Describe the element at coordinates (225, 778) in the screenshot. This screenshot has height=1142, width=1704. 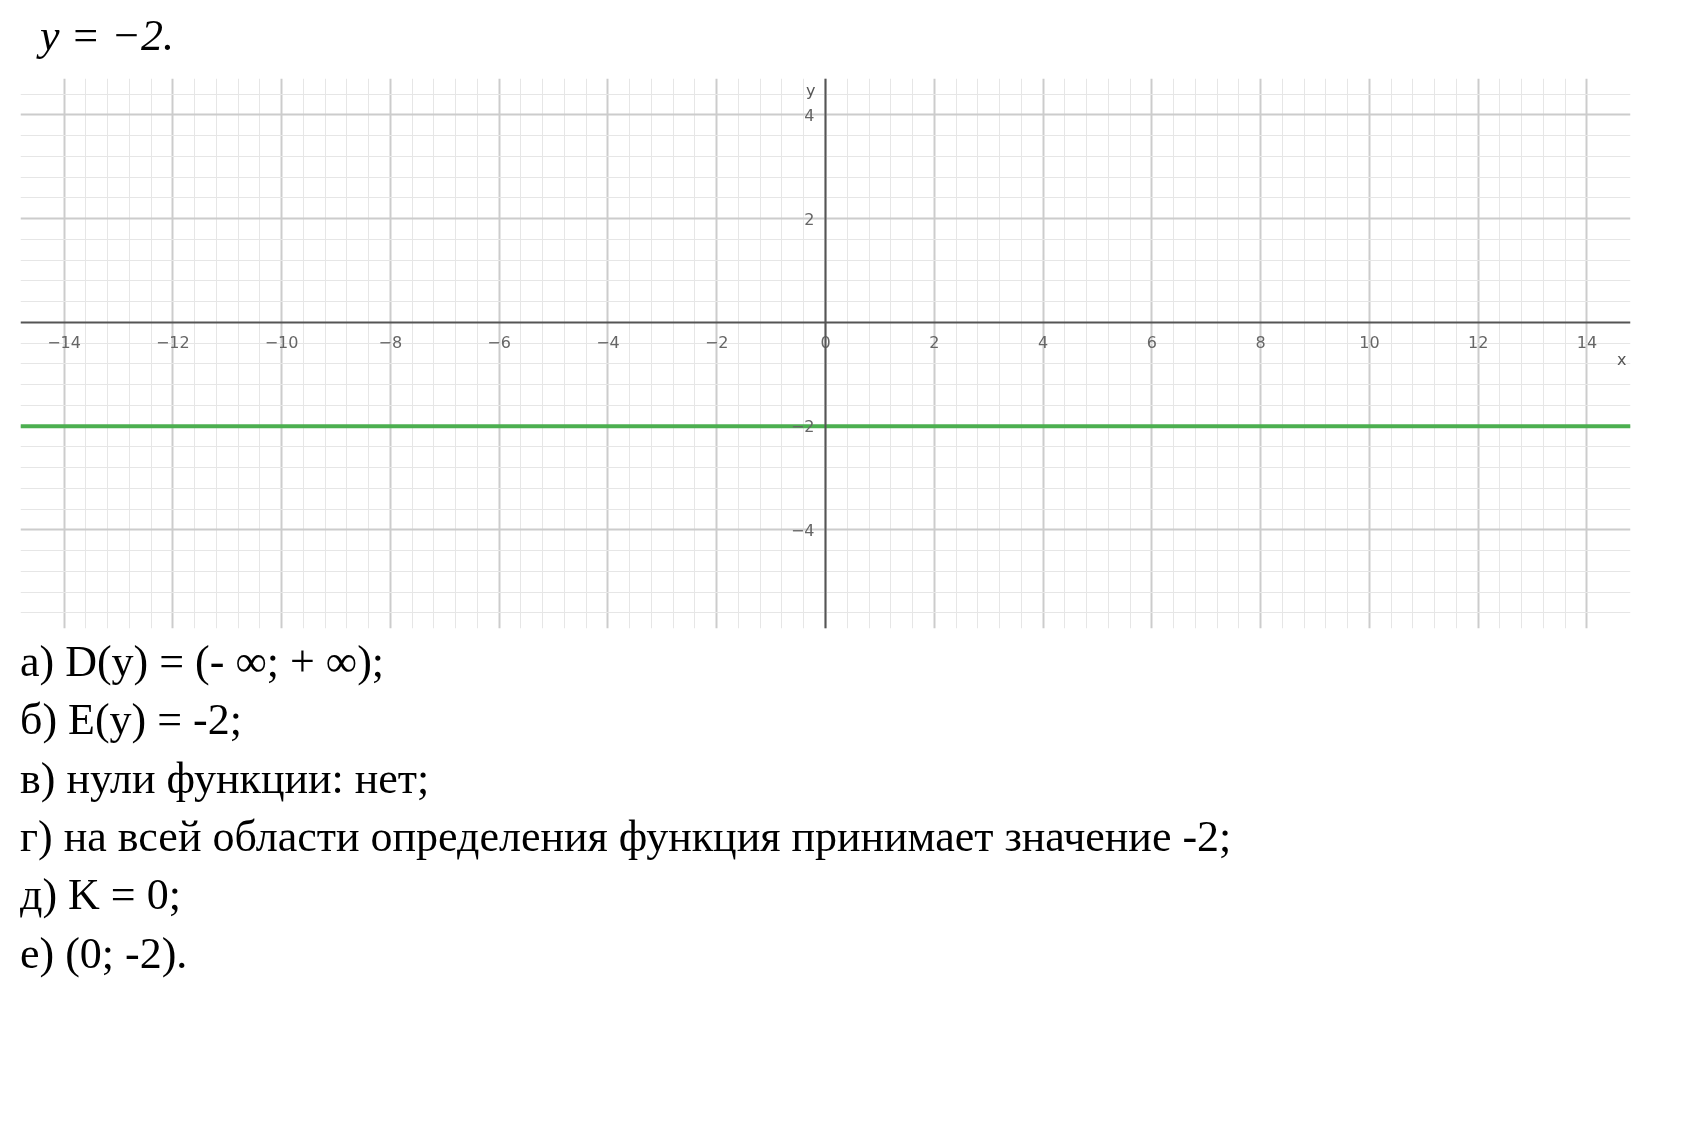
I see `text: в) нули функции: нет;` at that location.